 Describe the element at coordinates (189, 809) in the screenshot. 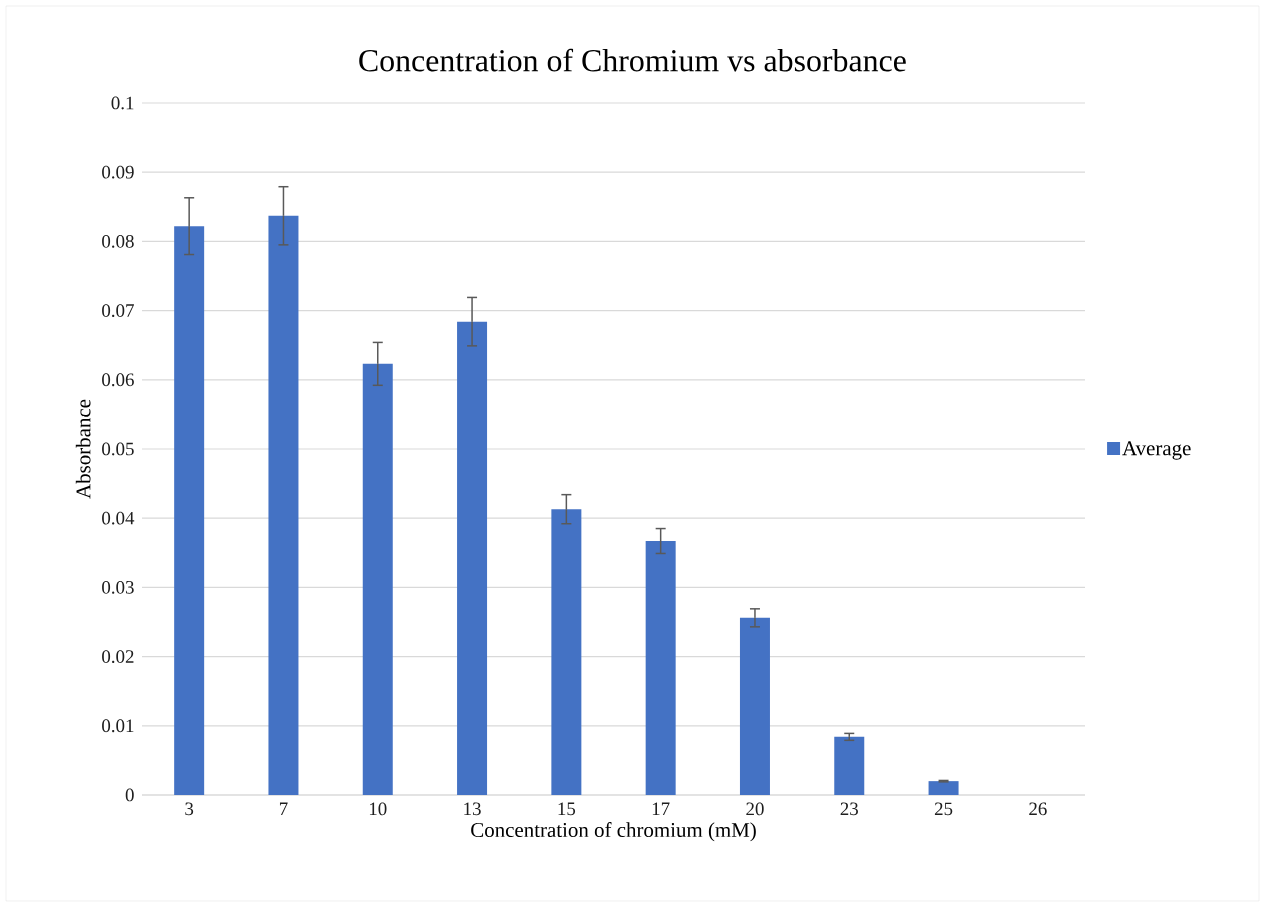

I see `x-tick-label: 3` at that location.